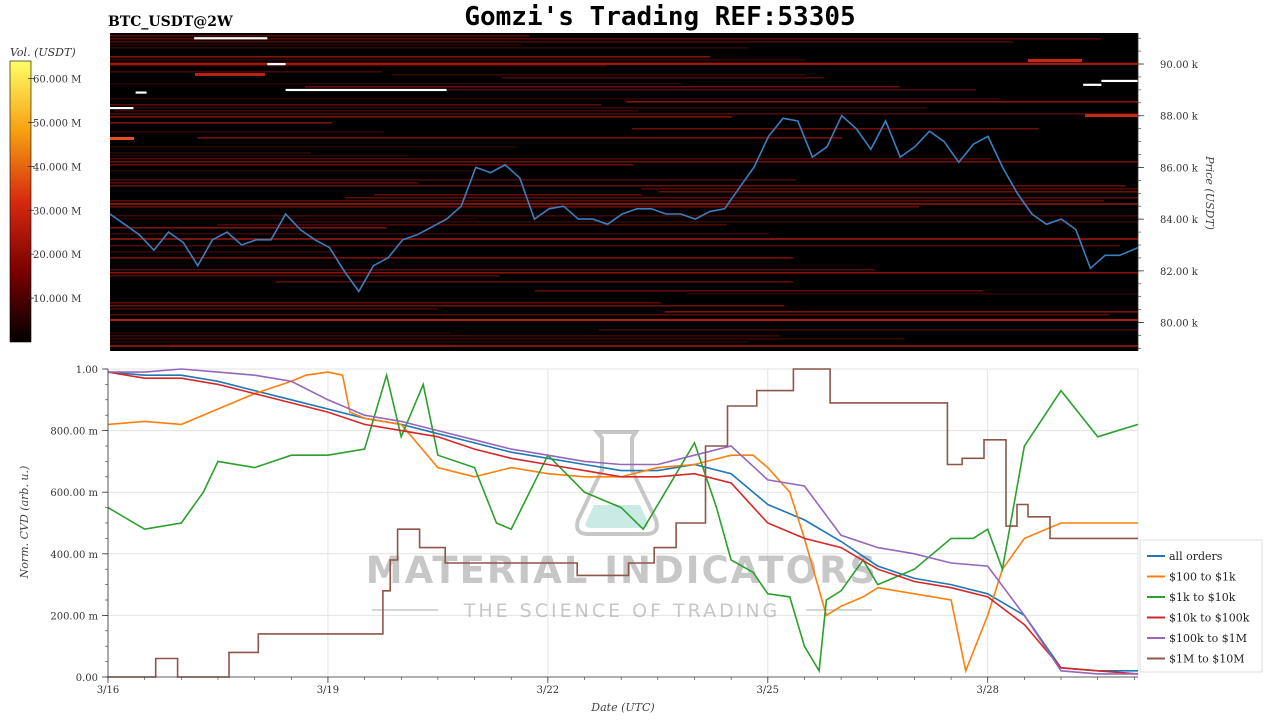 The image size is (1280, 720). What do you see at coordinates (1209, 618) in the screenshot?
I see `legend-item-label: $10k to $100k` at bounding box center [1209, 618].